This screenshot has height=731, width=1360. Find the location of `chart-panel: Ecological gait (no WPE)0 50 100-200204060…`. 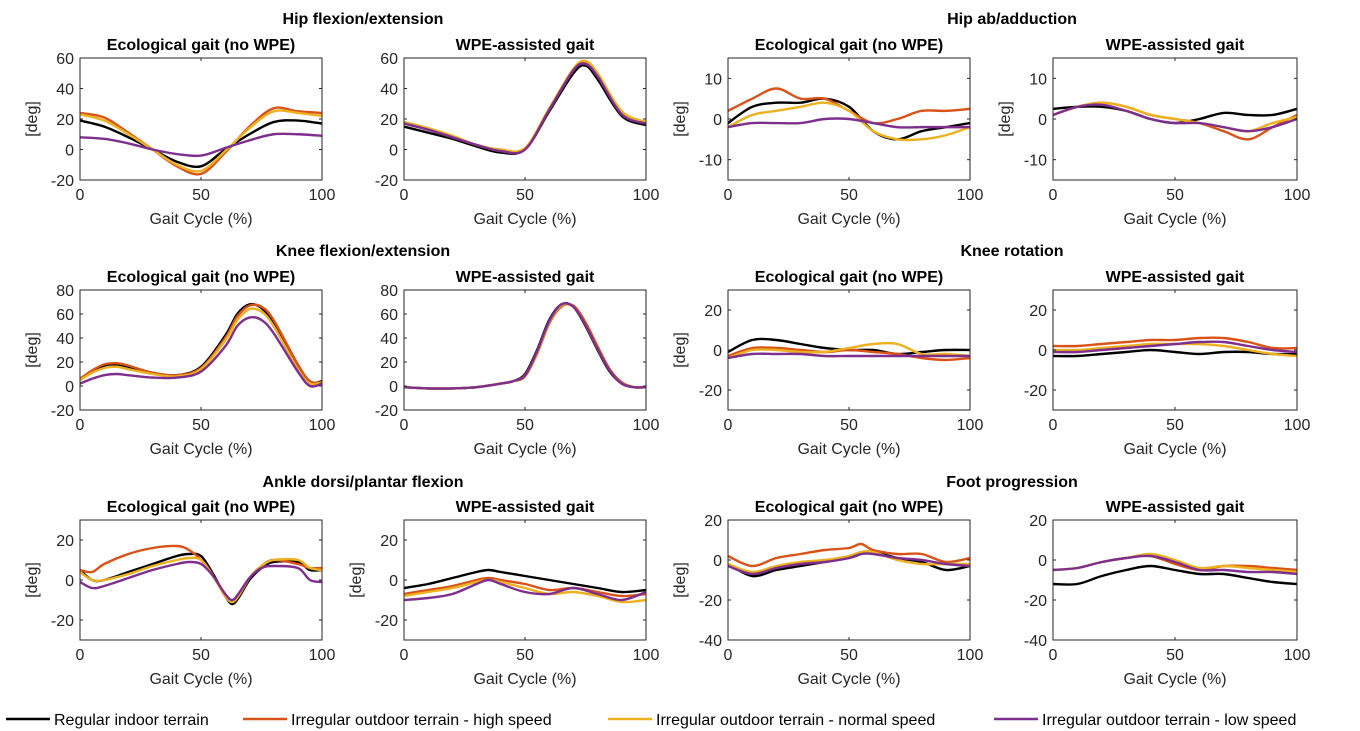

chart-panel: Ecological gait (no WPE)0 50 100-200204060… is located at coordinates (179, 363).